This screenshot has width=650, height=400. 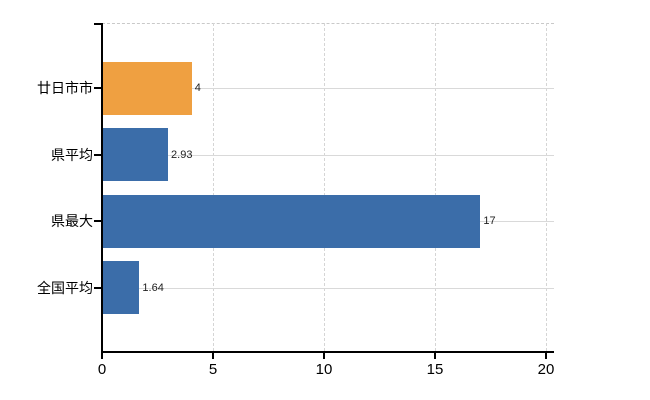 What do you see at coordinates (489, 221) in the screenshot?
I see `bar-value-label: 17` at bounding box center [489, 221].